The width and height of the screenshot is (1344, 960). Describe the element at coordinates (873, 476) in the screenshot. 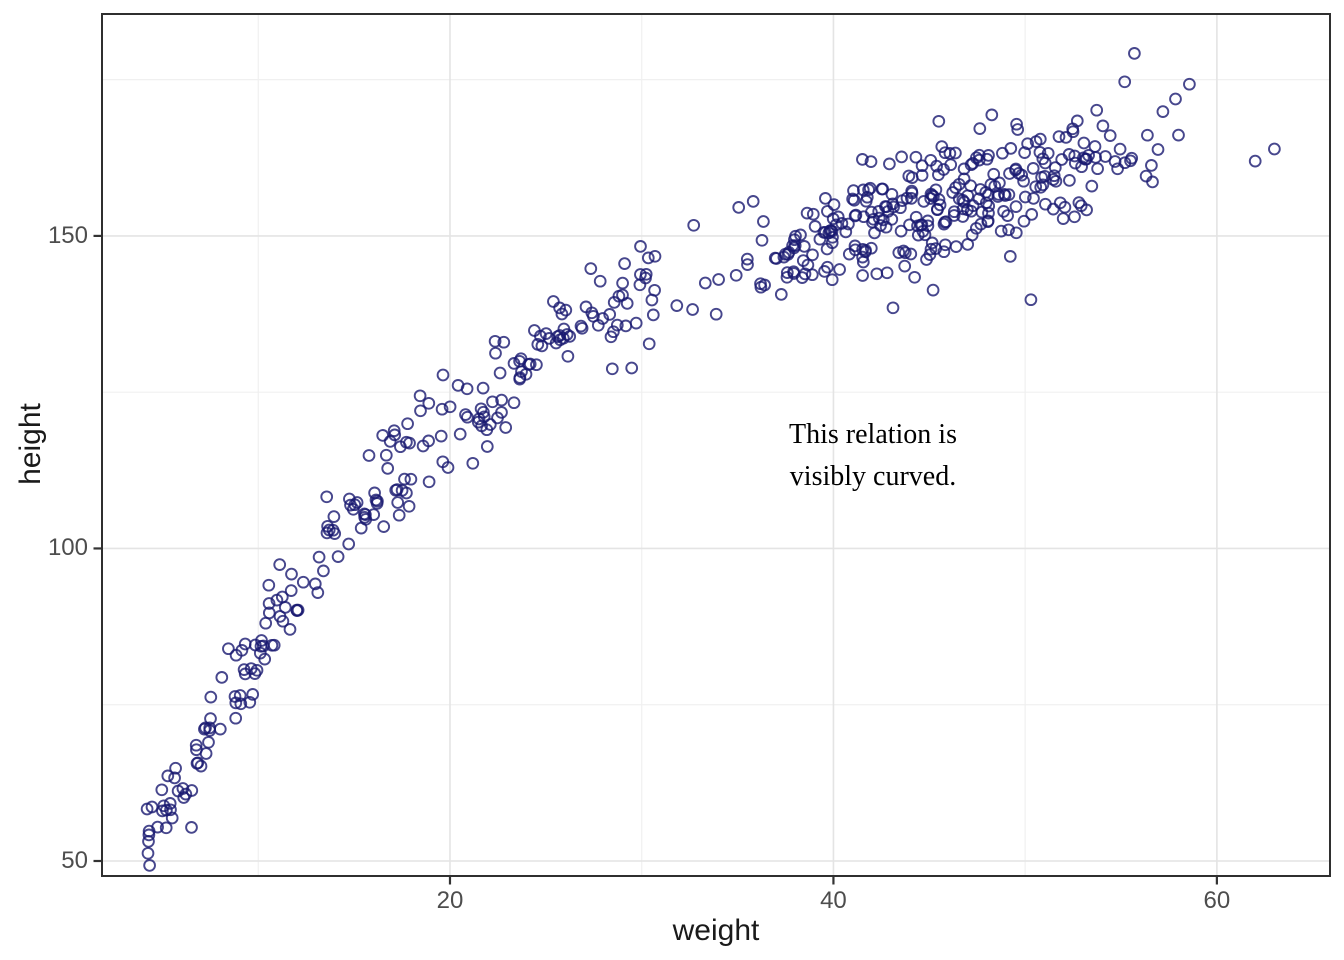

I see `annotation-line-2: visibly curved.` at that location.